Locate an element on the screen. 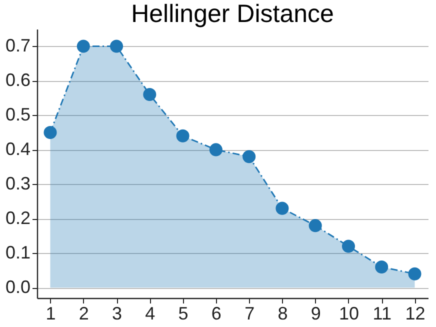 Image resolution: width=436 pixels, height=327 pixels. x-tick-label: 3 is located at coordinates (117, 314).